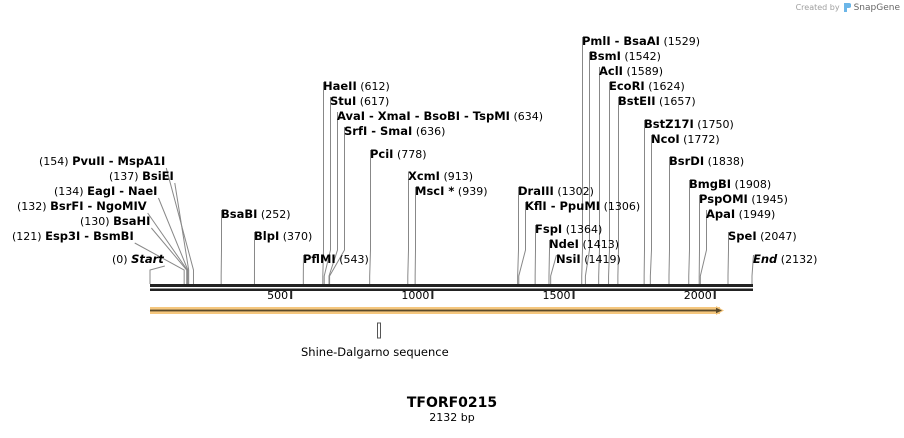 Image resolution: width=904 pixels, height=438 pixels. I want to click on site-position: (1589), so click(645, 71).